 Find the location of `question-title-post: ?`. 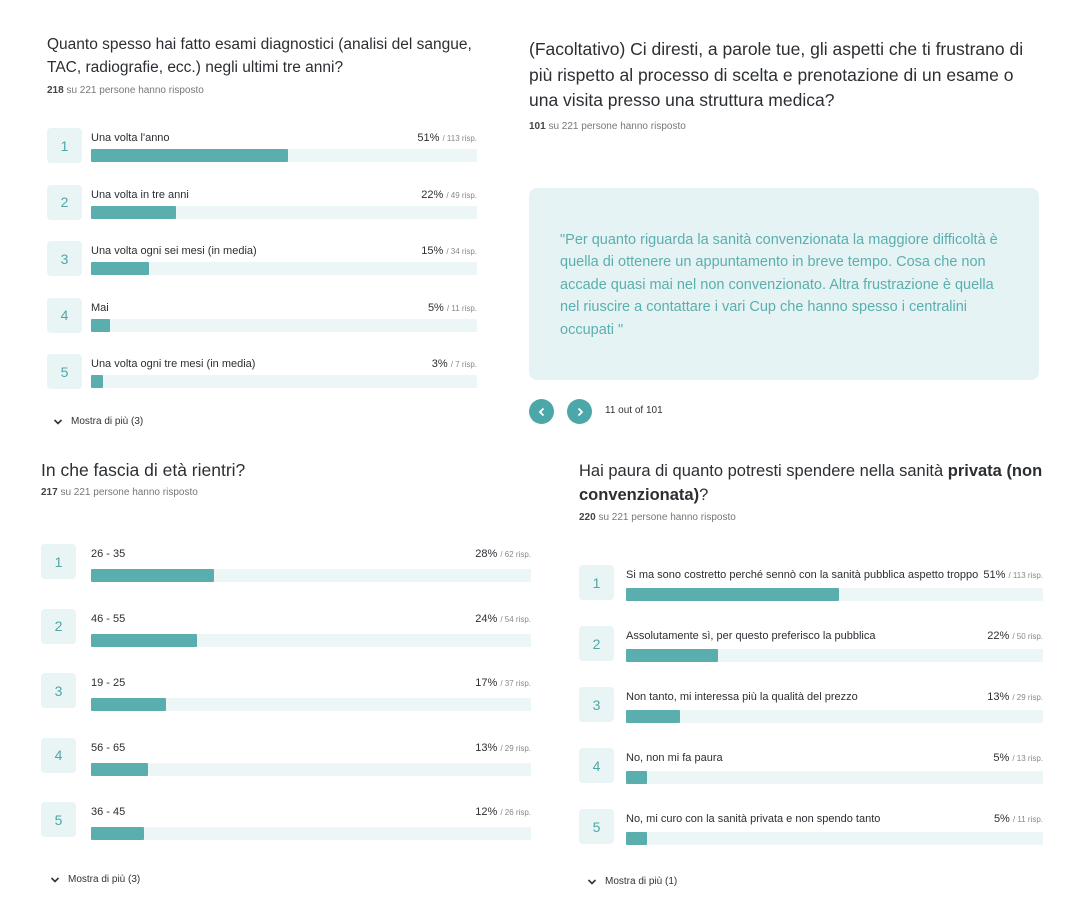

question-title-post: ? is located at coordinates (704, 495).